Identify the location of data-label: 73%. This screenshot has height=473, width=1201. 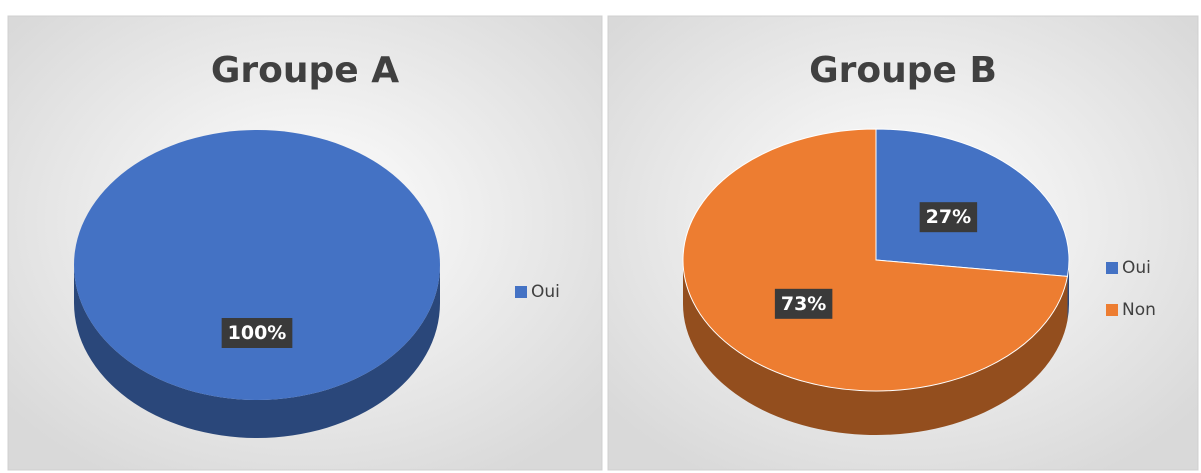
(803, 304).